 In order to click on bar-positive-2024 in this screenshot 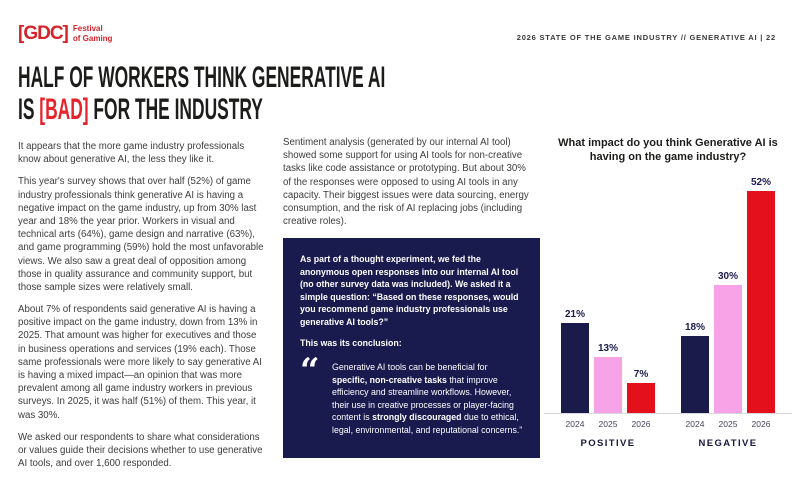, I will do `click(575, 367)`.